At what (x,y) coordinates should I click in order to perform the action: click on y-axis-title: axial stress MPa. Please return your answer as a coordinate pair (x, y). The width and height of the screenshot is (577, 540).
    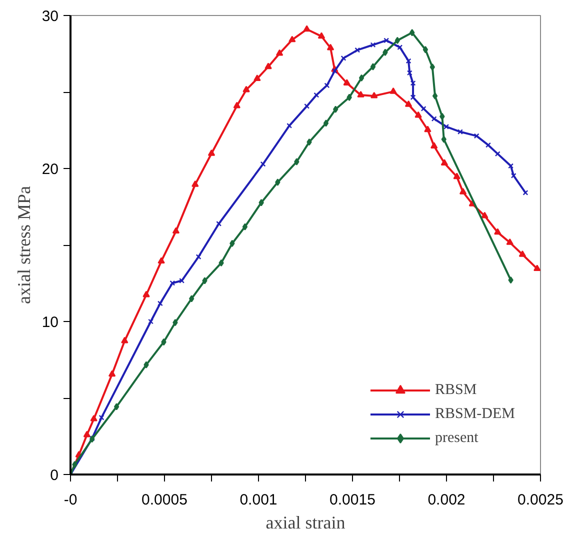
    Looking at the image, I should click on (24, 245).